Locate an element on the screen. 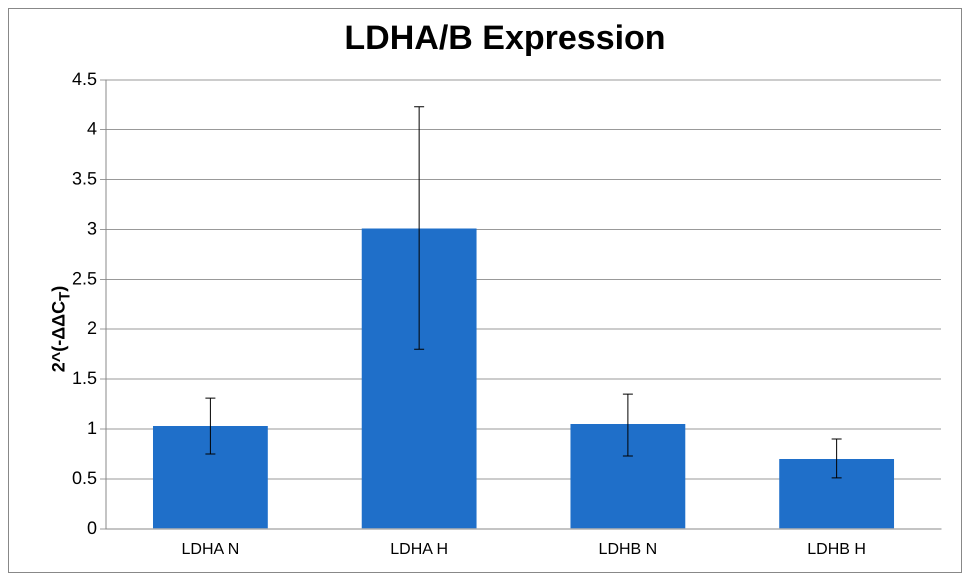 The width and height of the screenshot is (970, 581). y-tick-label: 1 is located at coordinates (92, 428).